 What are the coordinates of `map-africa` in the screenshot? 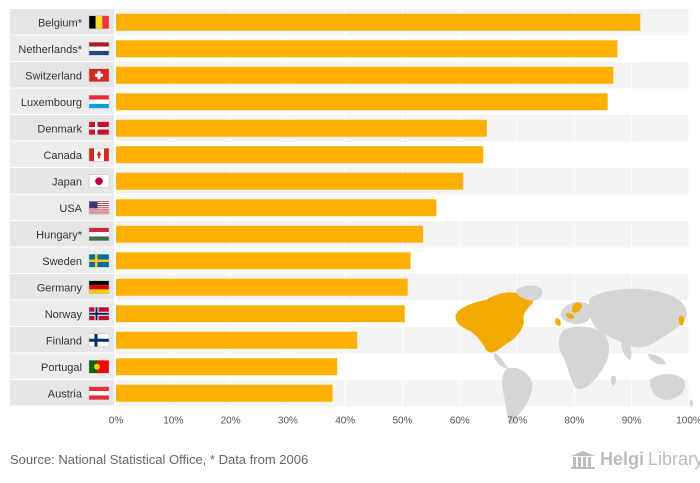 It's located at (584, 357).